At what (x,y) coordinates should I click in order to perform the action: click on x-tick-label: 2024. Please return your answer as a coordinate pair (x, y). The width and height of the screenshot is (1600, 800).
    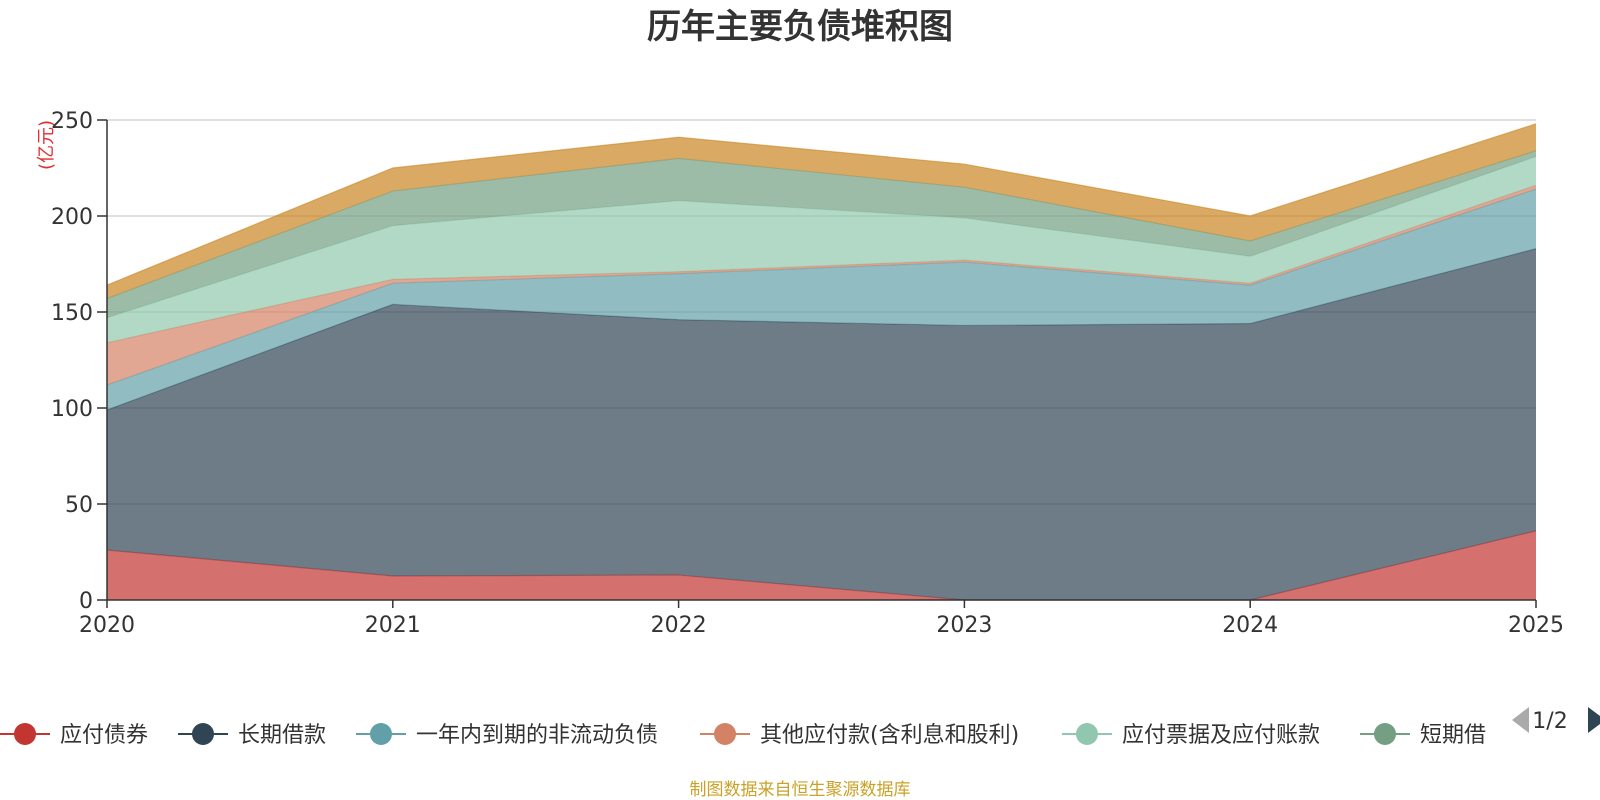
    Looking at the image, I should click on (1250, 625).